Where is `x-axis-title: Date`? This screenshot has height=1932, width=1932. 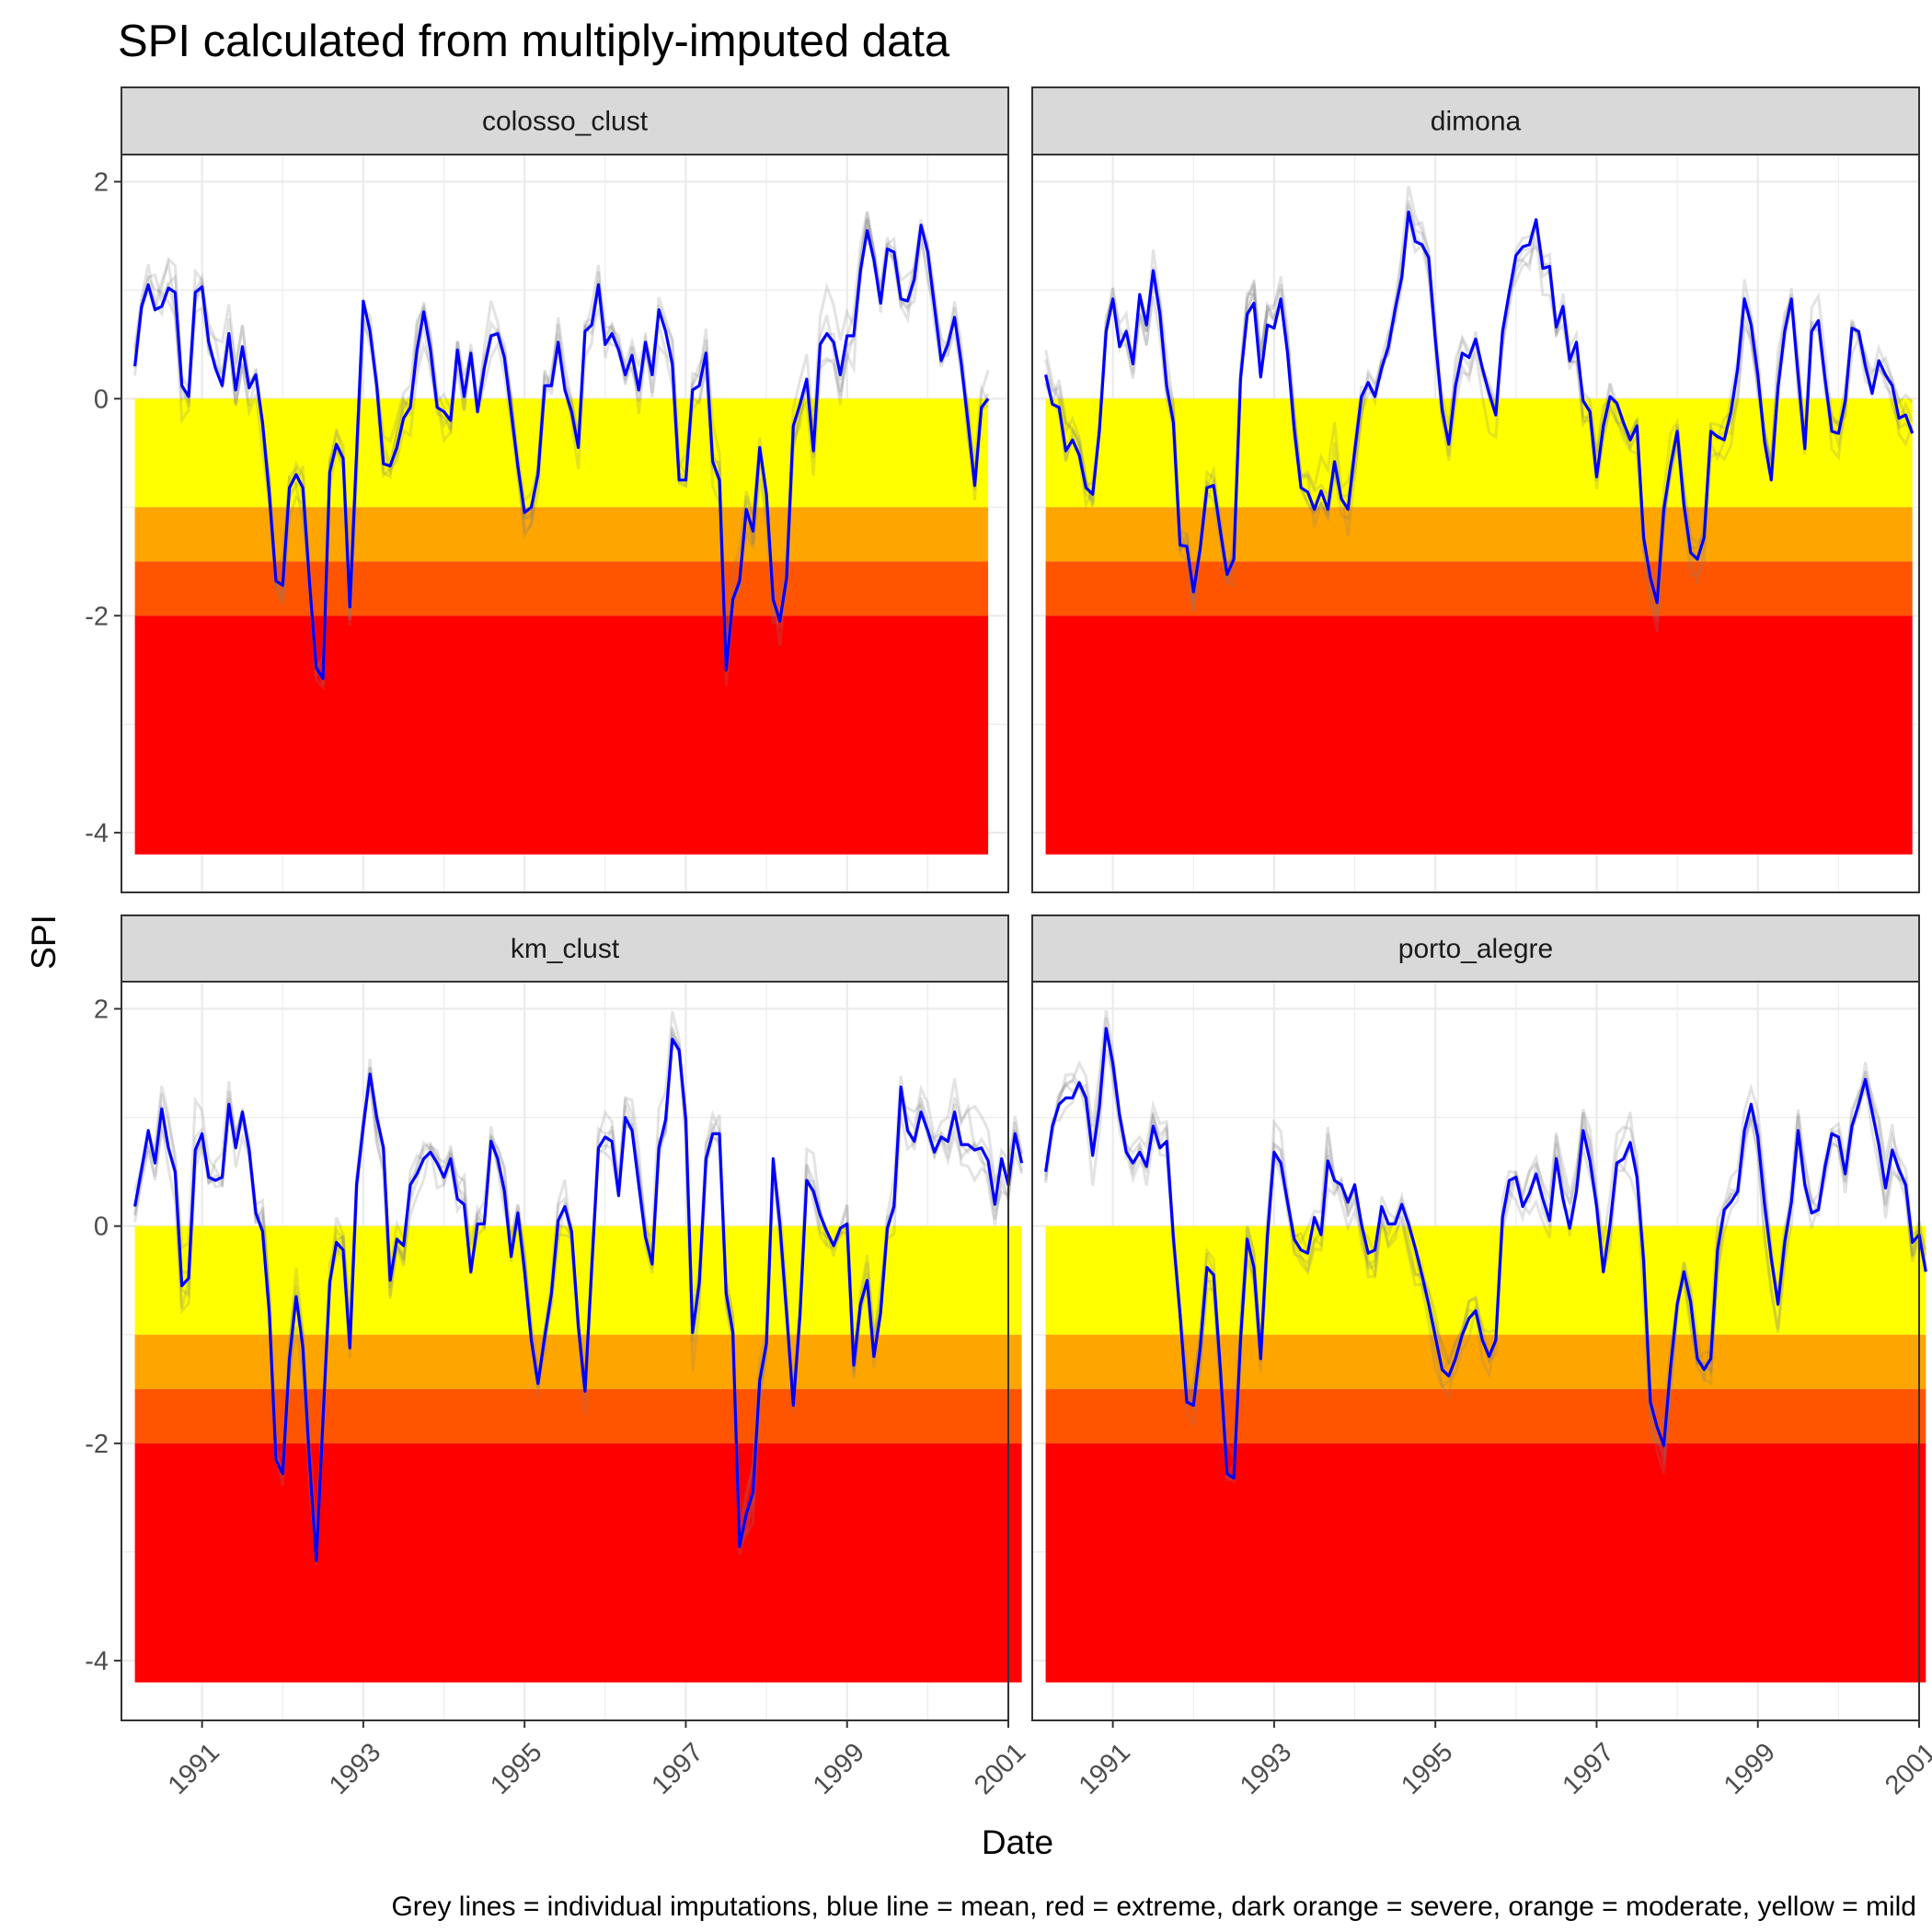
x-axis-title: Date is located at coordinates (1018, 1842).